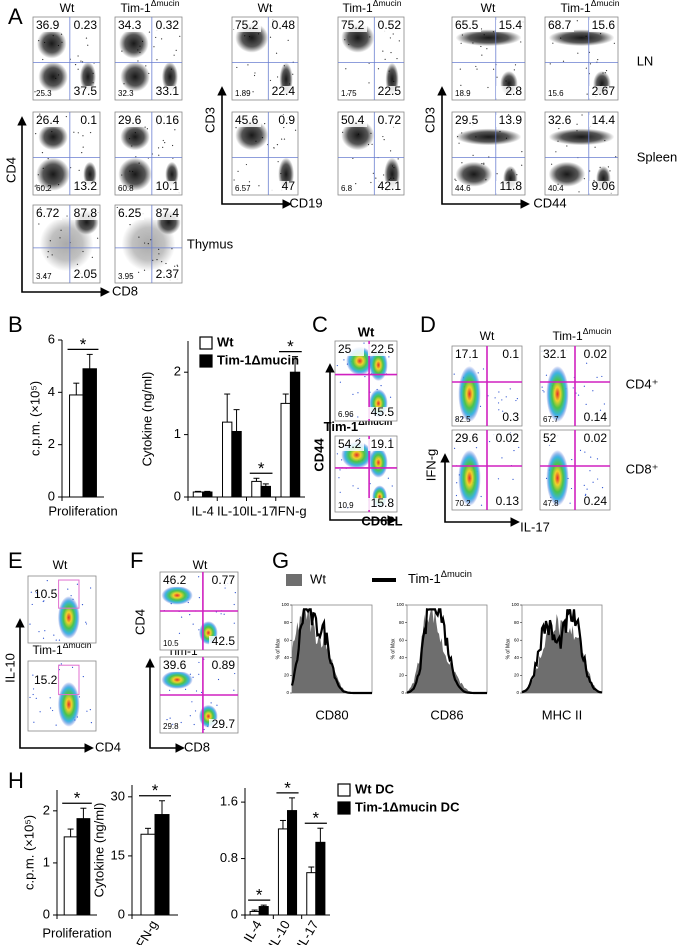  What do you see at coordinates (604, 120) in the screenshot?
I see `quadrant-value: 14.4` at bounding box center [604, 120].